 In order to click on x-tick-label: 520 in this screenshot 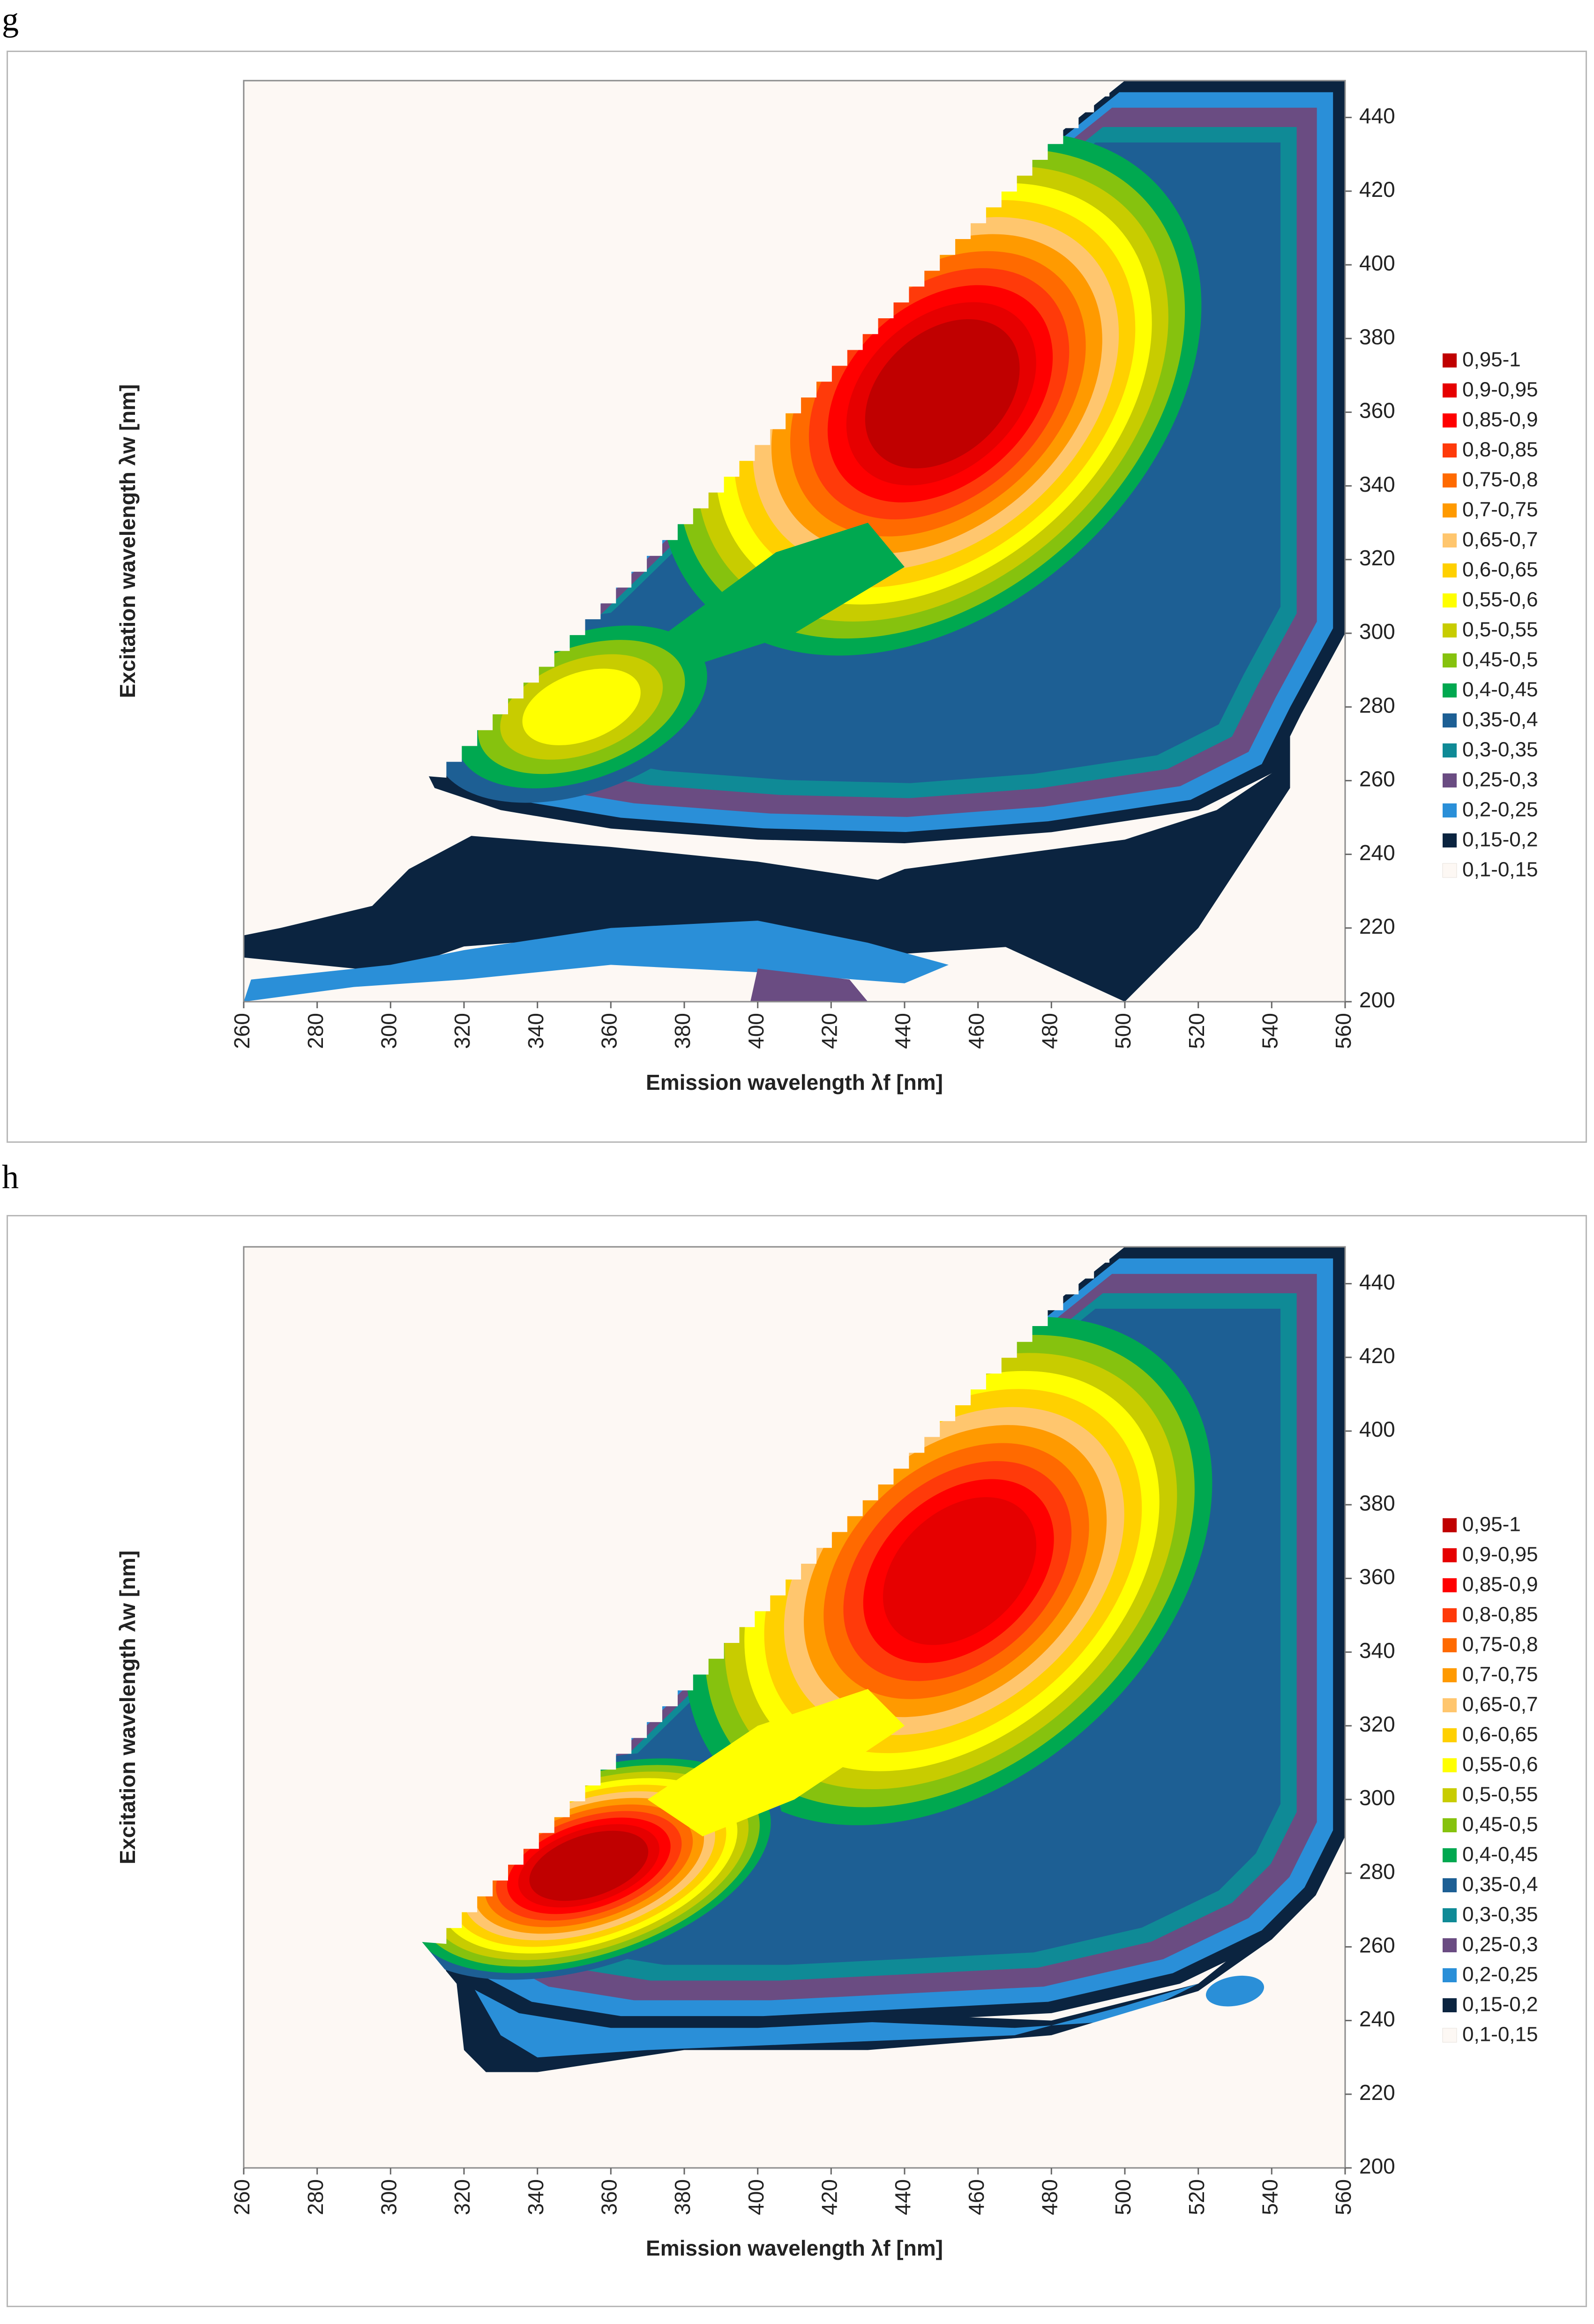, I will do `click(1196, 2197)`.